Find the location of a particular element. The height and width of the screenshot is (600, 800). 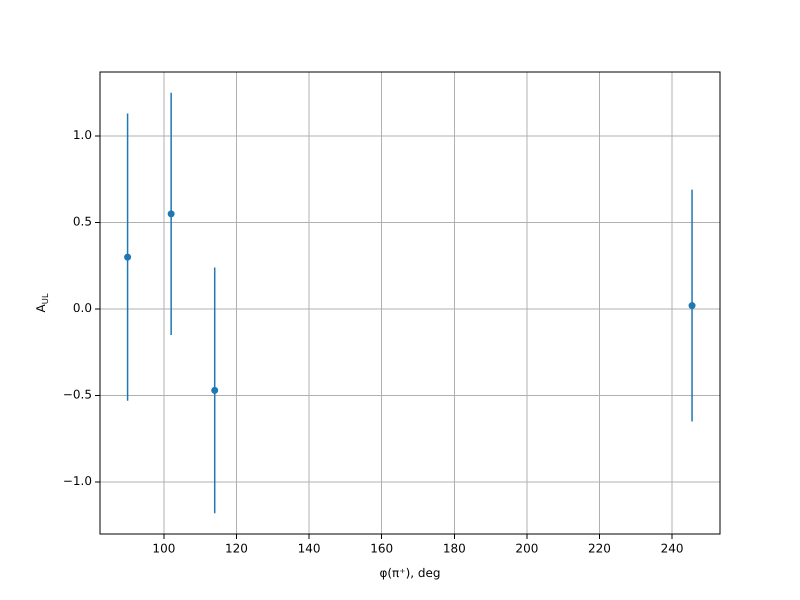

x-tick-label: 160 is located at coordinates (382, 548).